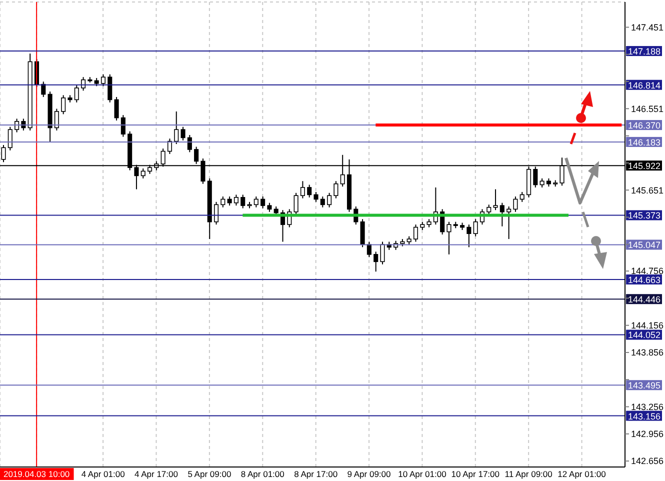  I want to click on ref-line-label: 145.373, so click(644, 215).